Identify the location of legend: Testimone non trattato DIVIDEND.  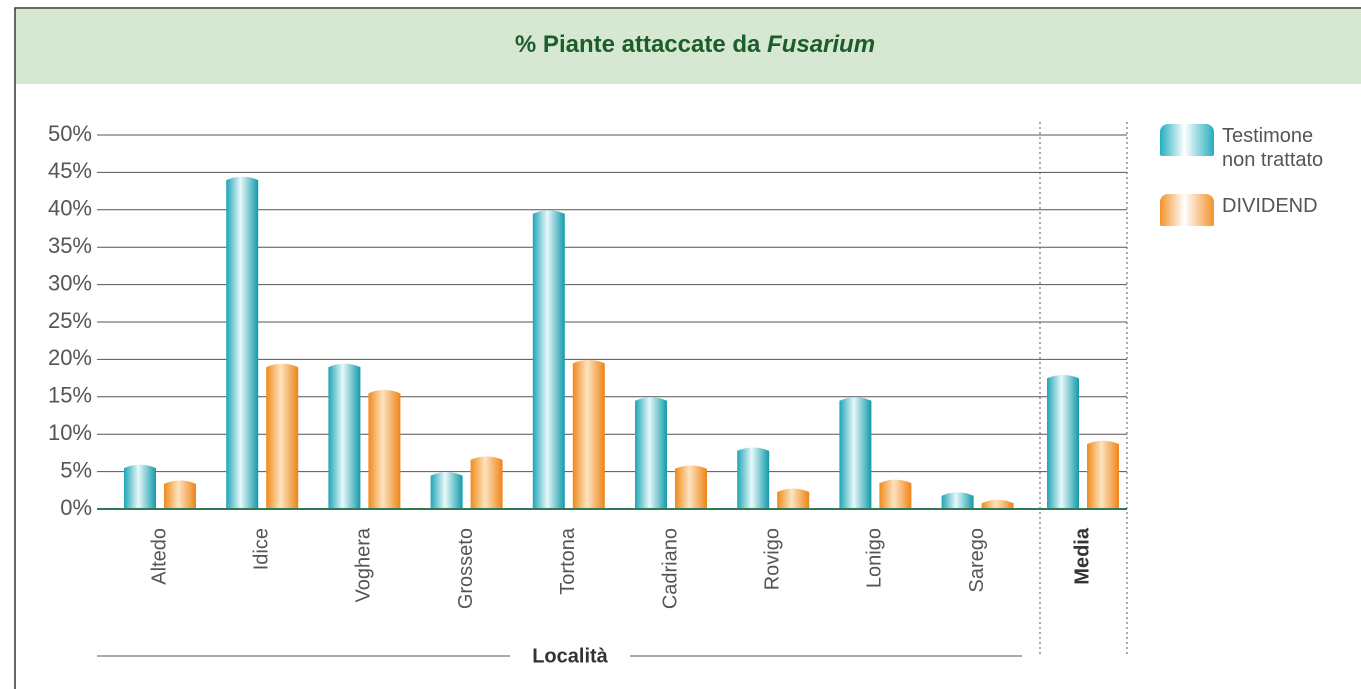
(1260, 186).